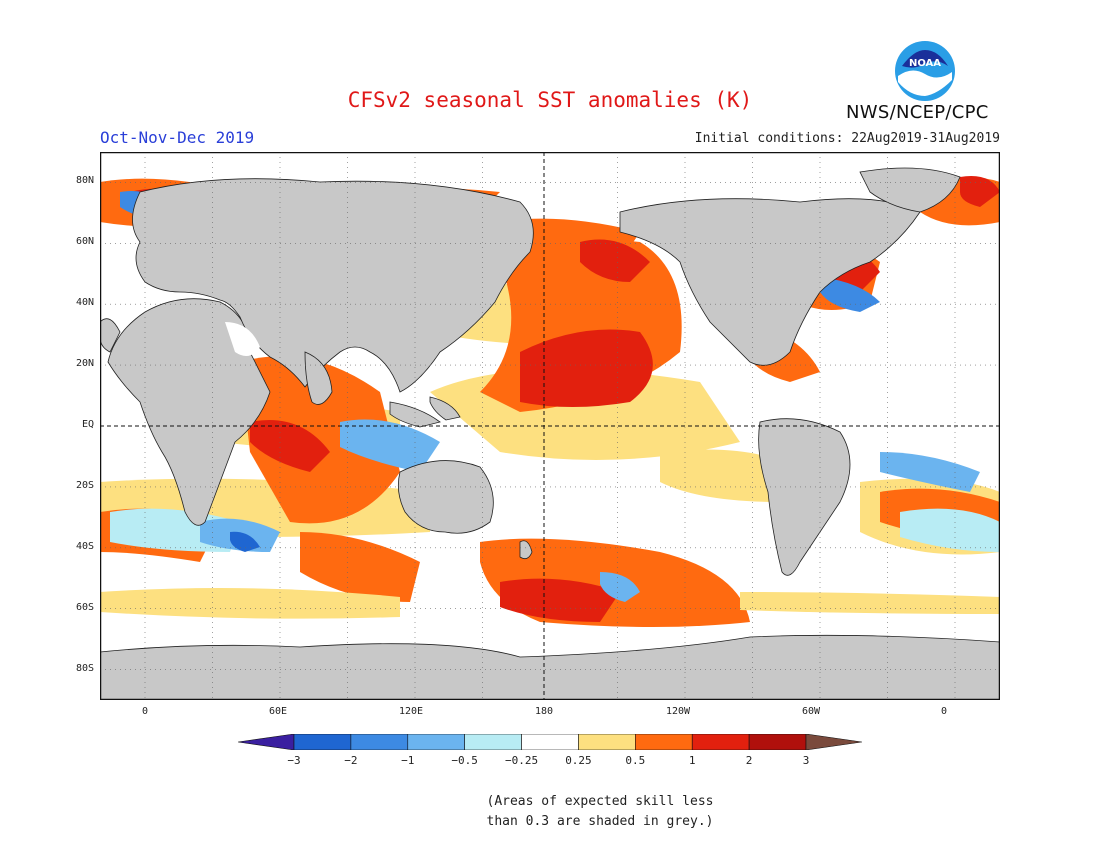 This screenshot has width=1100, height=850. What do you see at coordinates (84, 668) in the screenshot?
I see `lat-label-80s: 80S` at bounding box center [84, 668].